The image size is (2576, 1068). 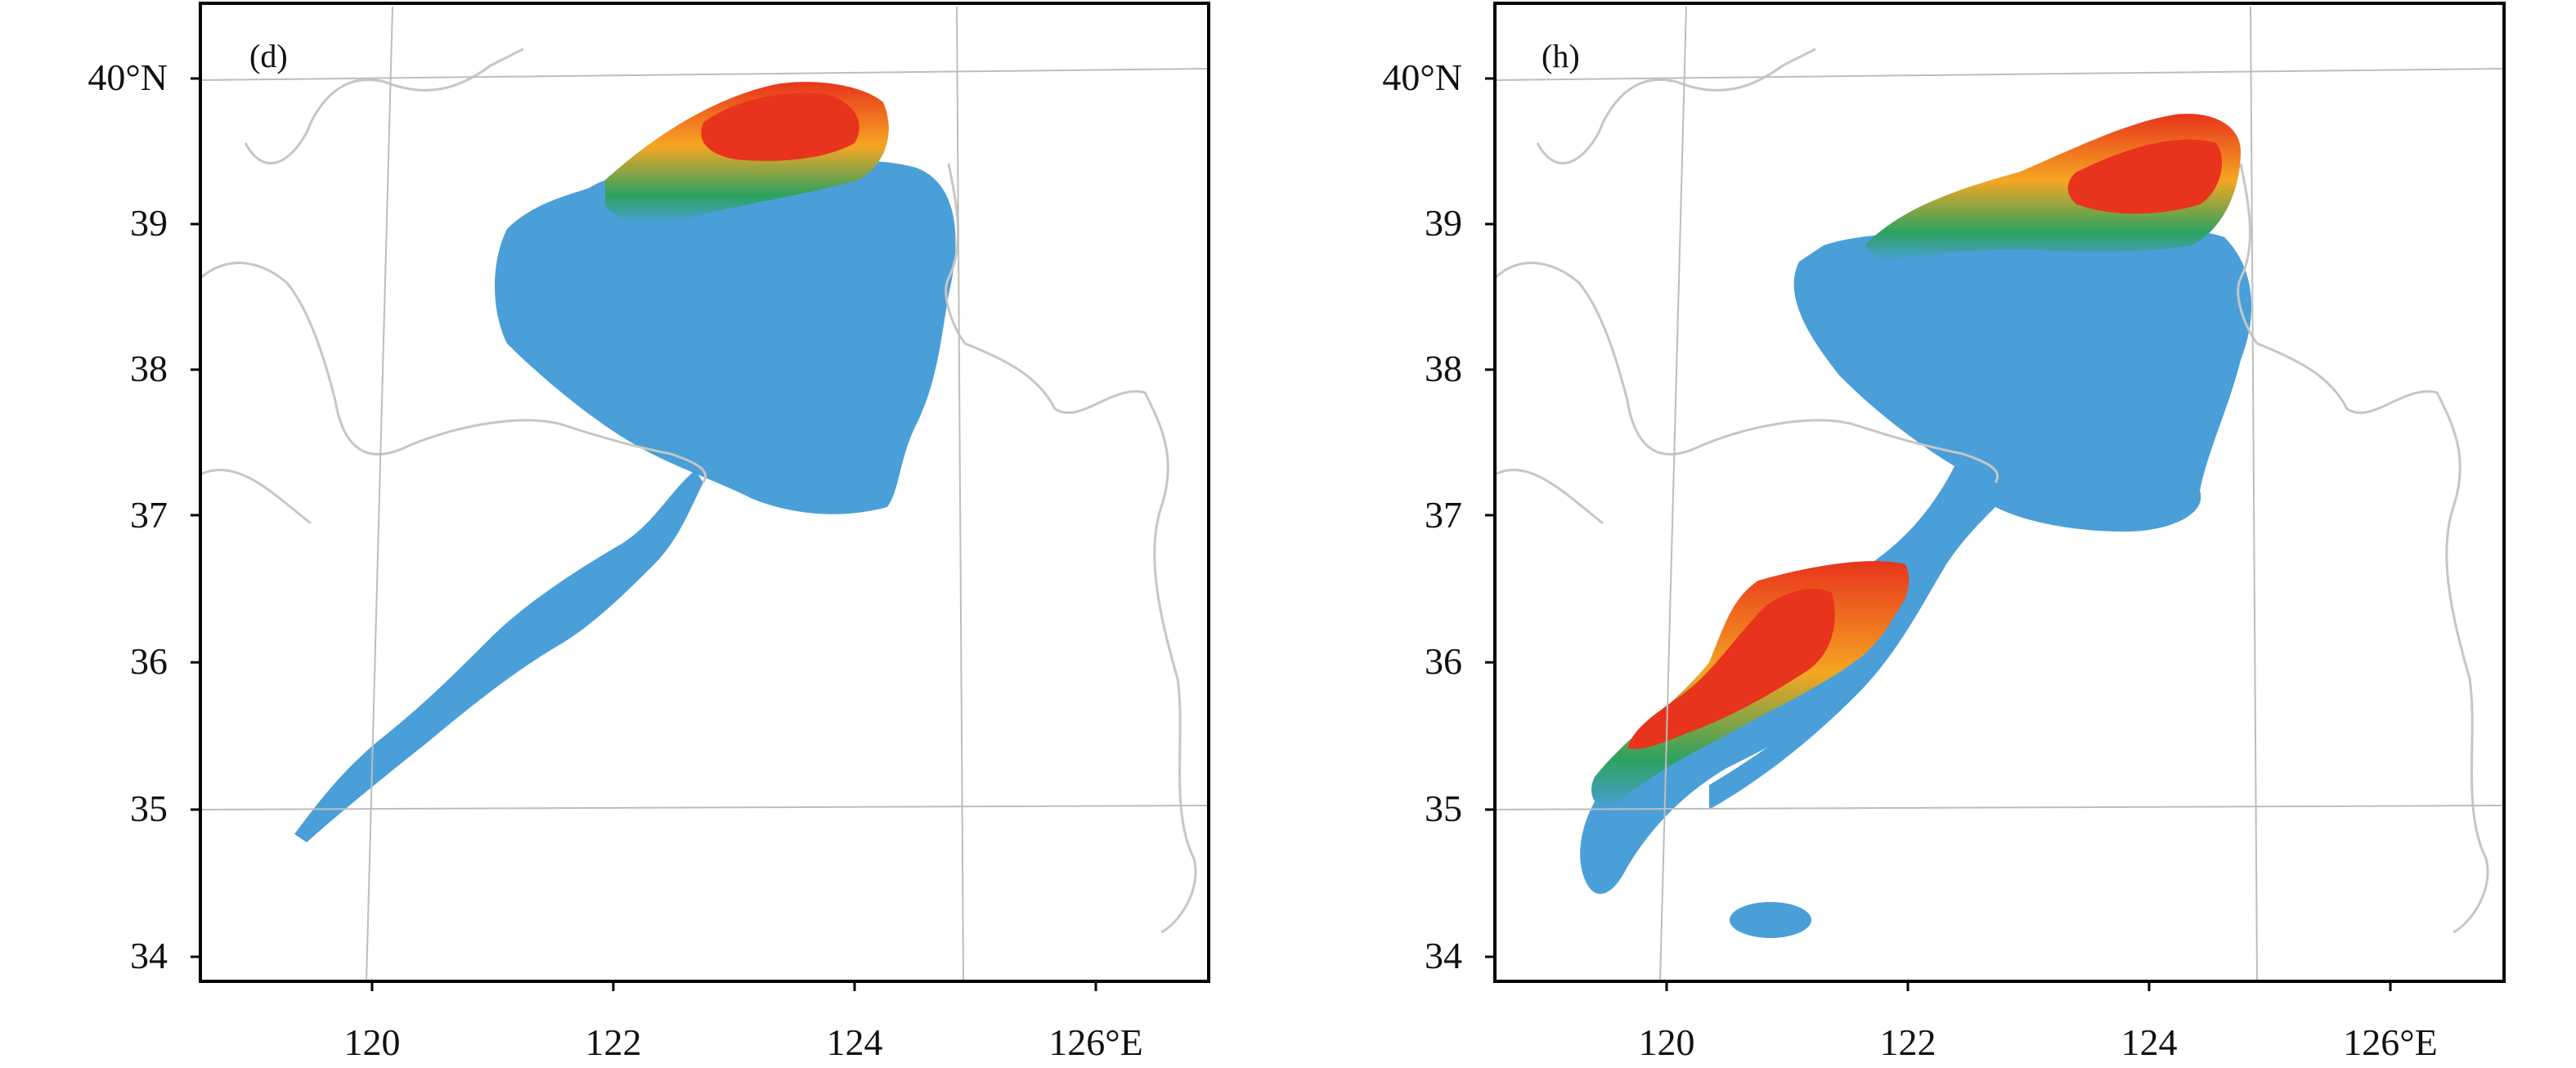 I want to click on x-tick-label-h-2: 124, so click(x=2149, y=1042).